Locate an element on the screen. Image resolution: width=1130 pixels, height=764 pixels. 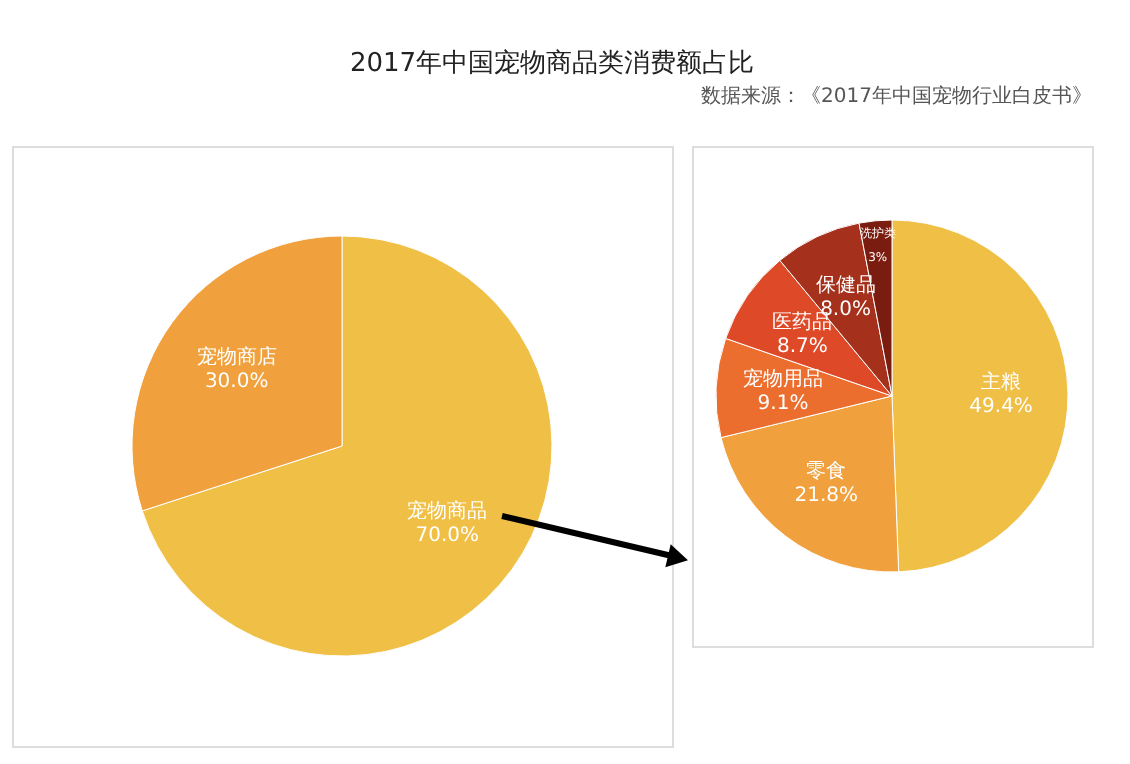
chart-title: 2017年中国宠物商品类消费额占比 is located at coordinates (552, 64).